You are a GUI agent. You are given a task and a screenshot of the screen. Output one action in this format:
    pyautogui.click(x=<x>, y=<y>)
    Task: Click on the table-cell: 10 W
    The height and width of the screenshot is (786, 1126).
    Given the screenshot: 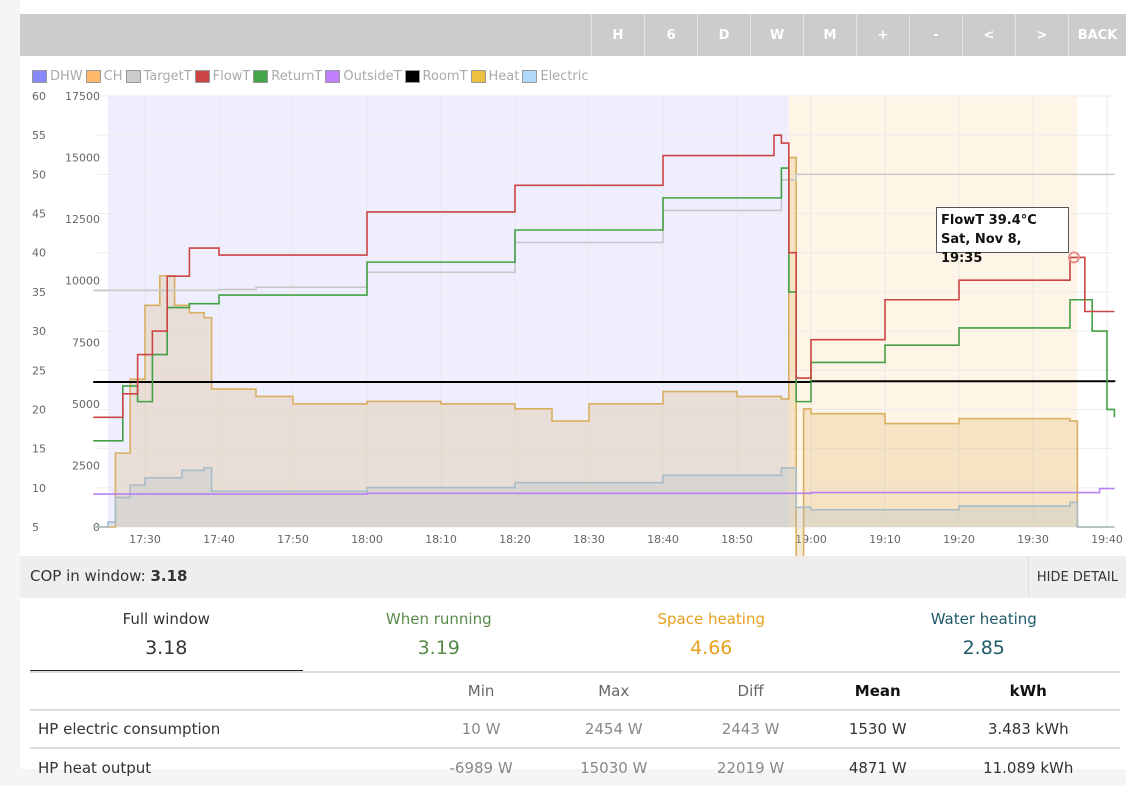 What is the action you would take?
    pyautogui.click(x=481, y=728)
    